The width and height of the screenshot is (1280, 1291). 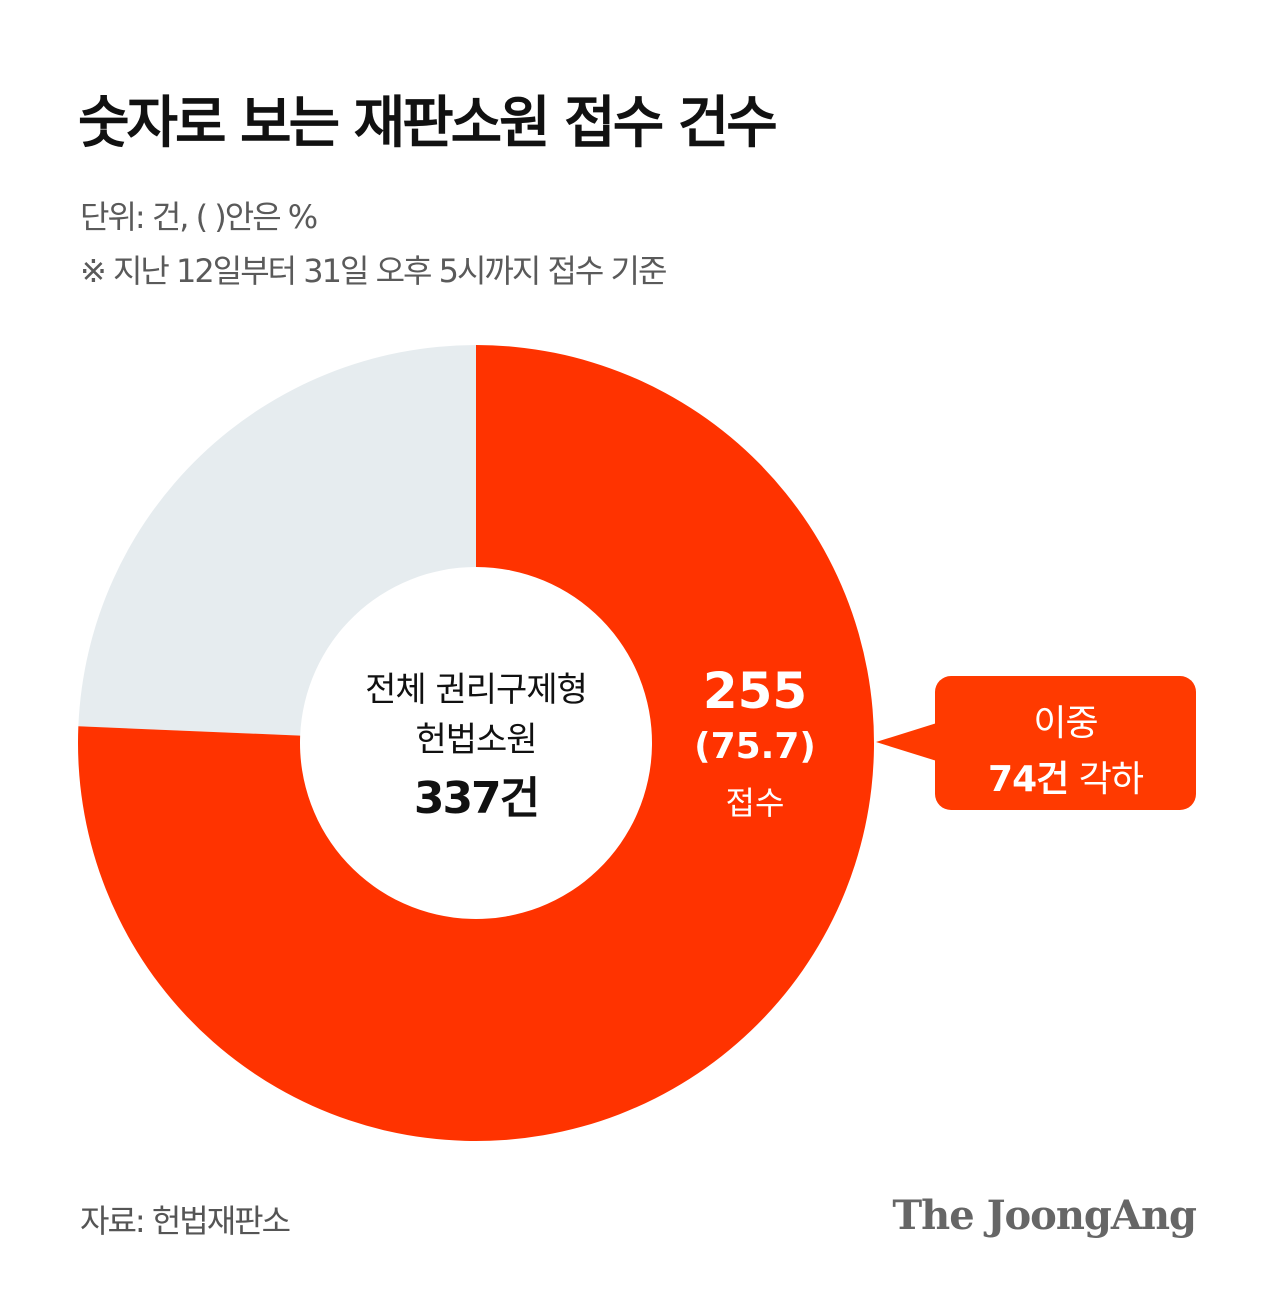 What do you see at coordinates (755, 691) in the screenshot?
I see `slice-value: 255` at bounding box center [755, 691].